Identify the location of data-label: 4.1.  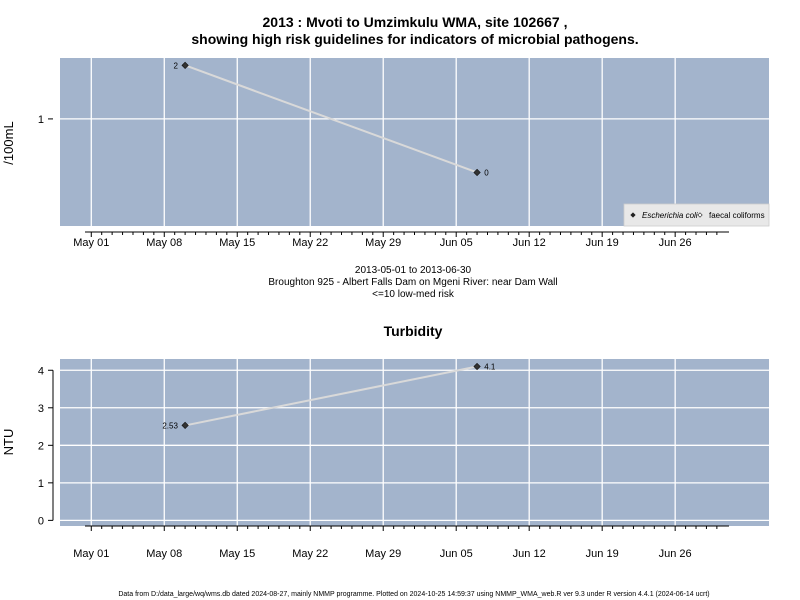
(490, 367).